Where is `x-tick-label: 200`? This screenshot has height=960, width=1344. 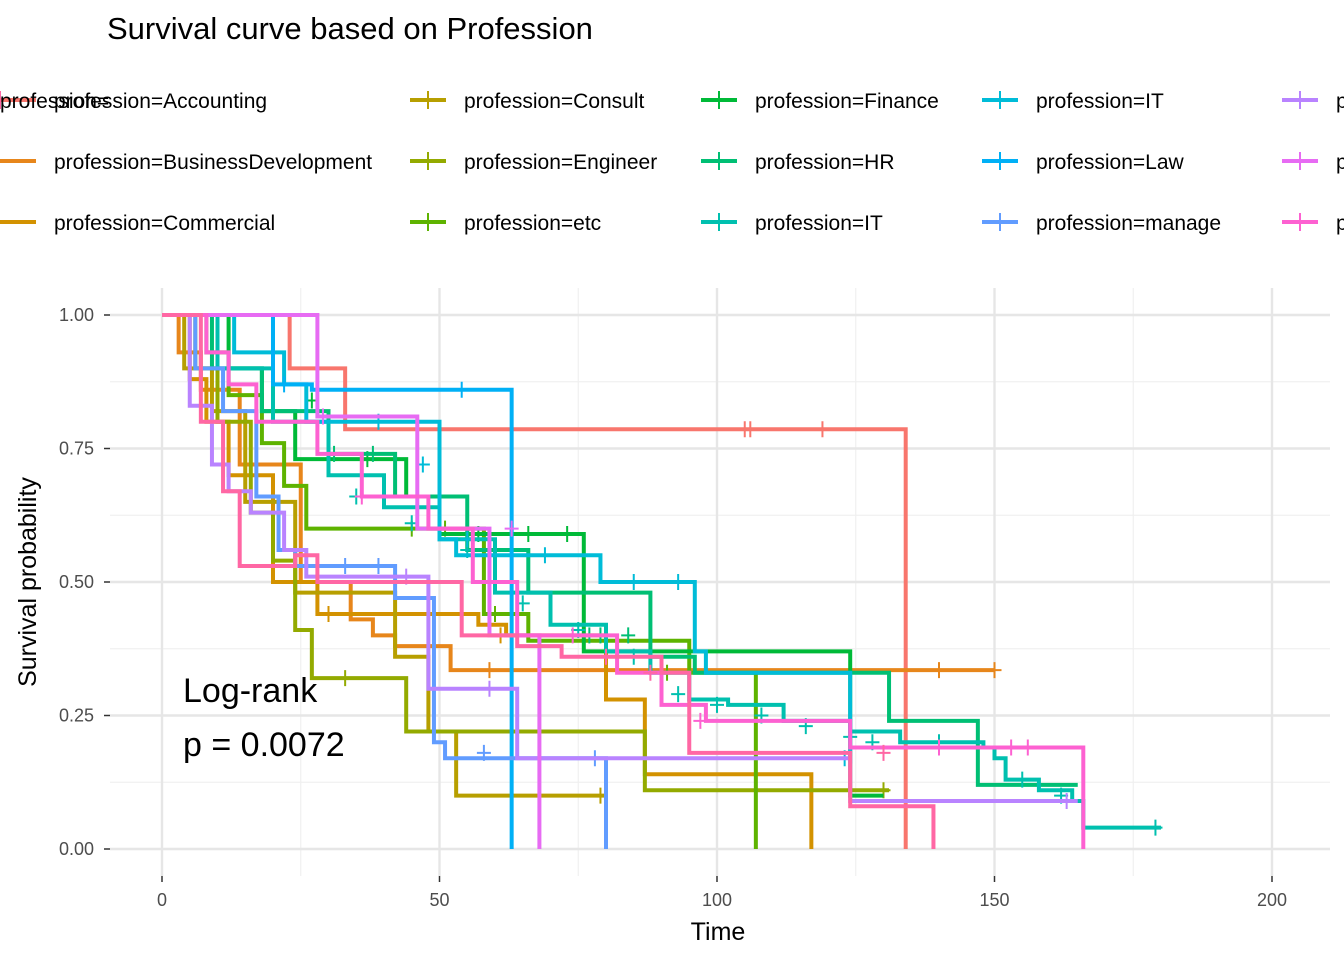 x-tick-label: 200 is located at coordinates (1272, 900).